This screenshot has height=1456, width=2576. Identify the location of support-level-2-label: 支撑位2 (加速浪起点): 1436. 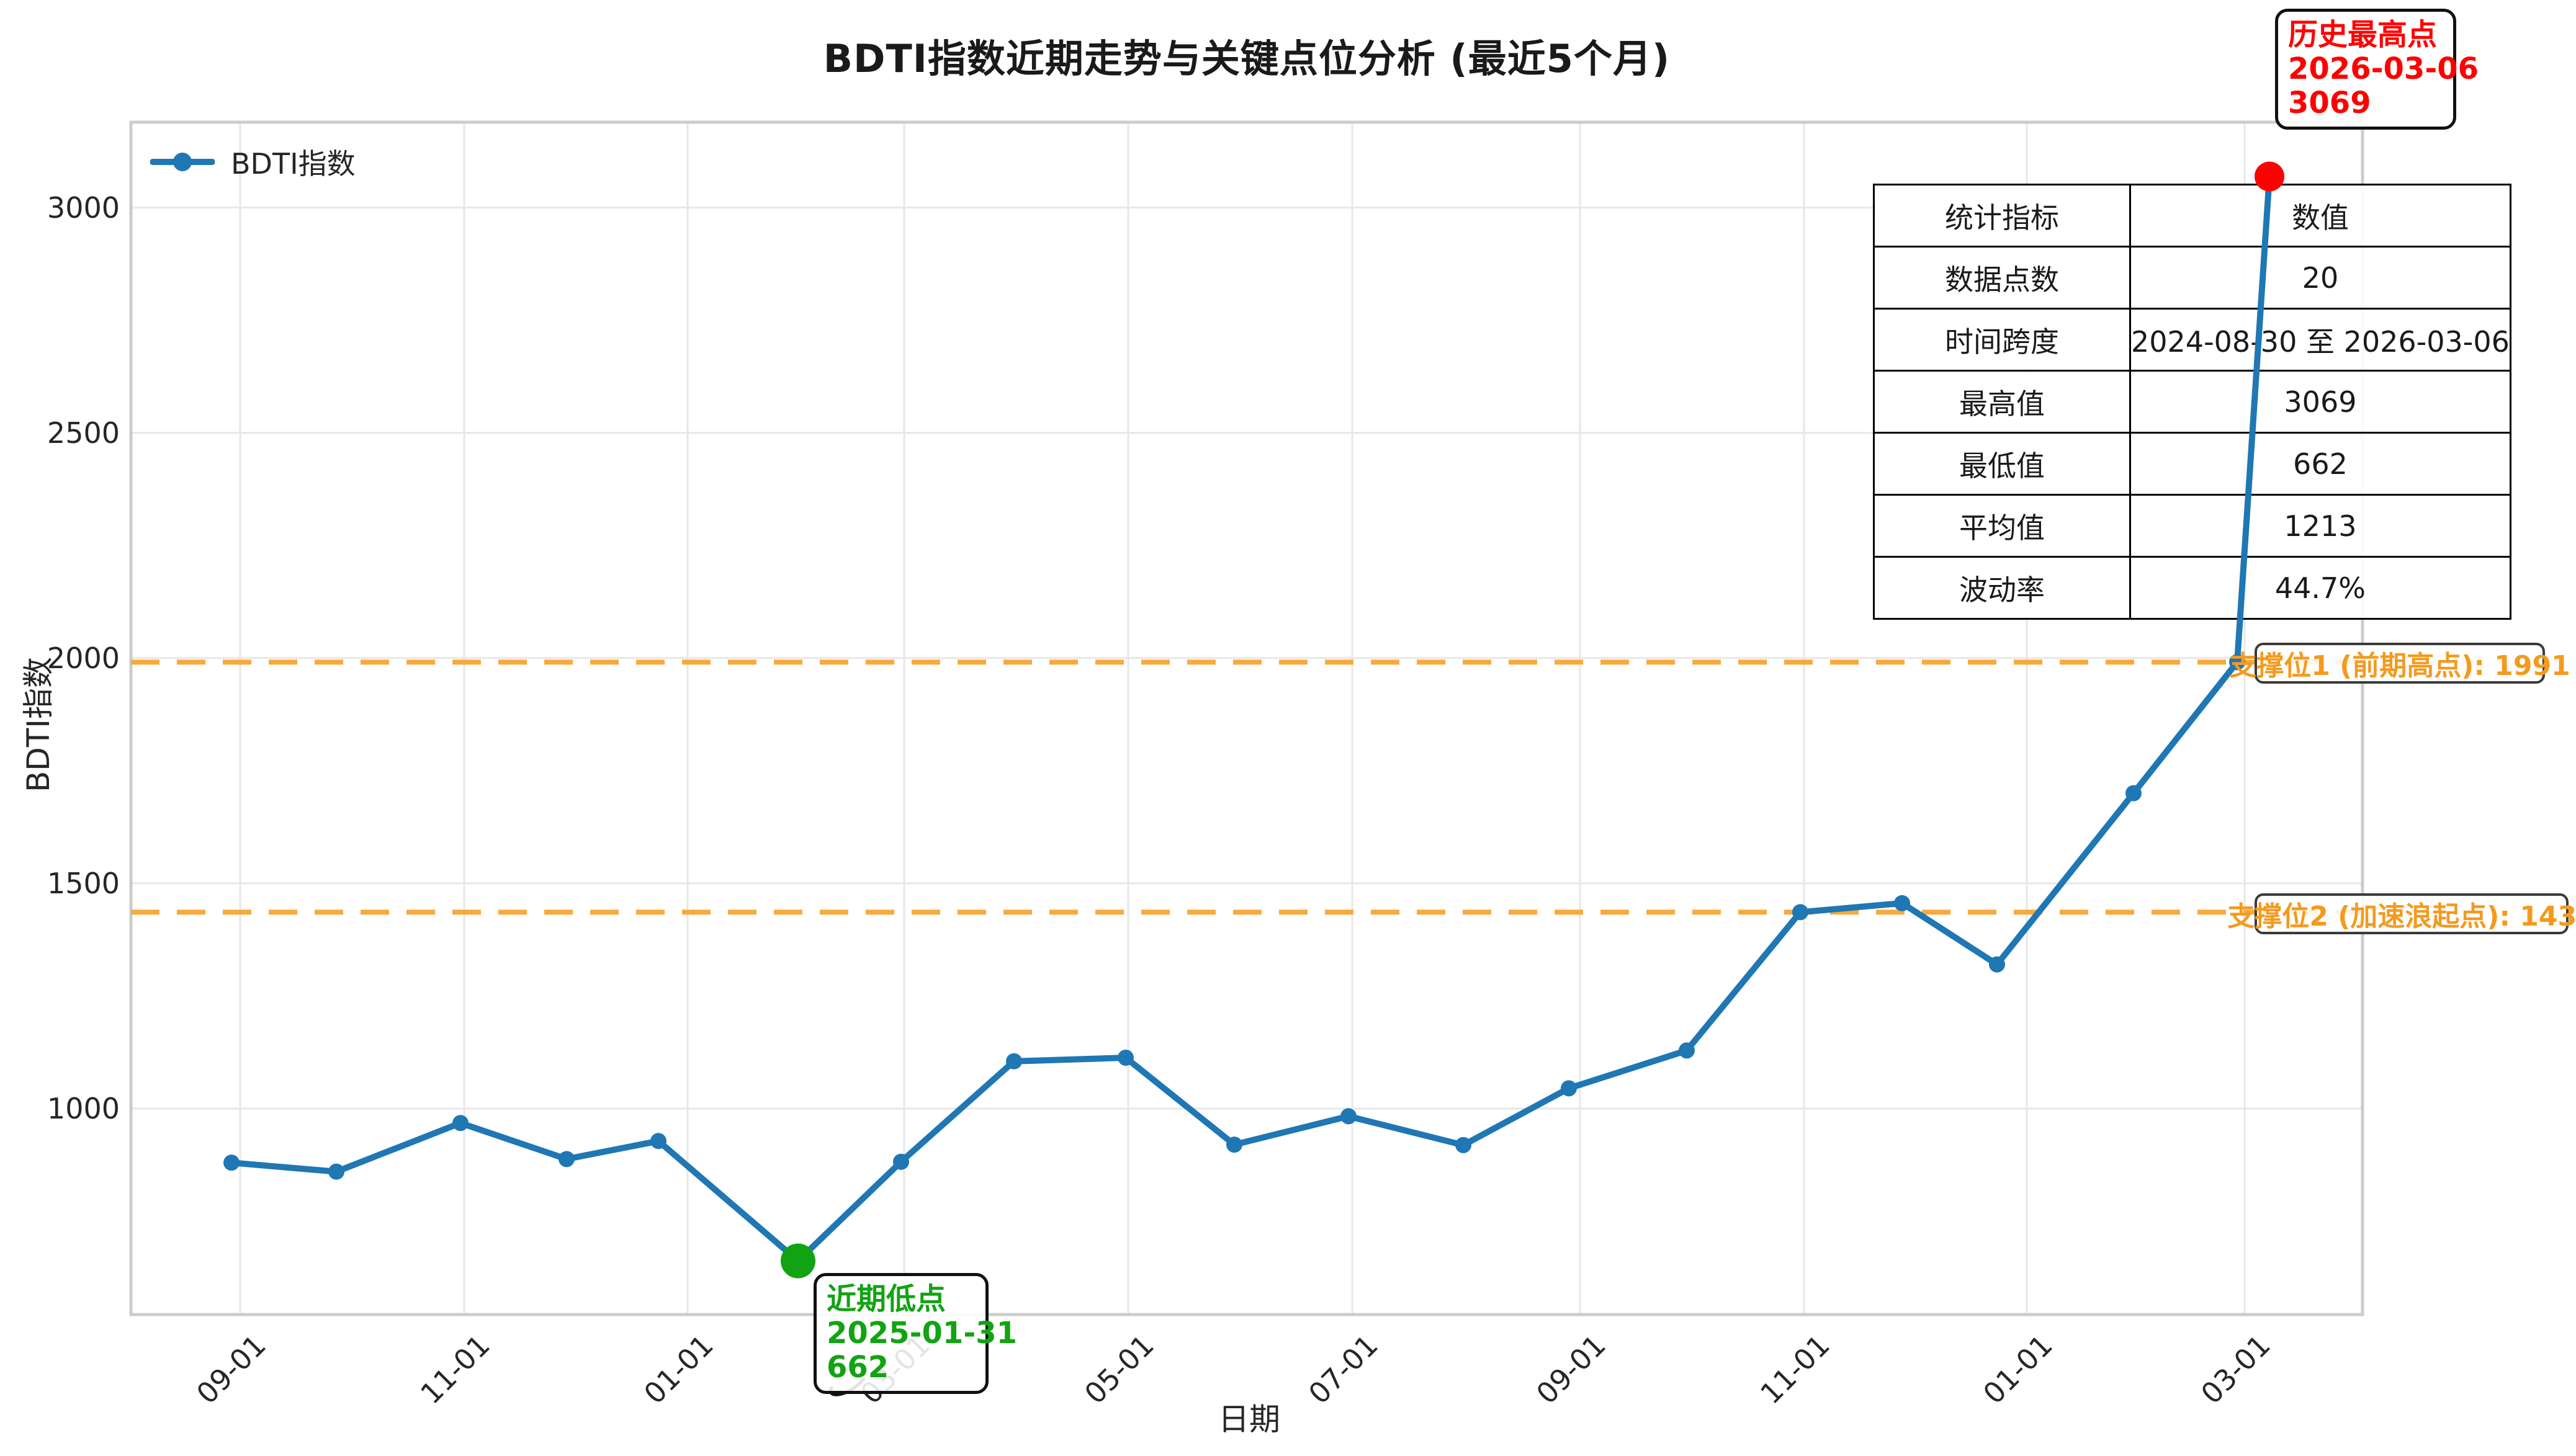
(2402, 913).